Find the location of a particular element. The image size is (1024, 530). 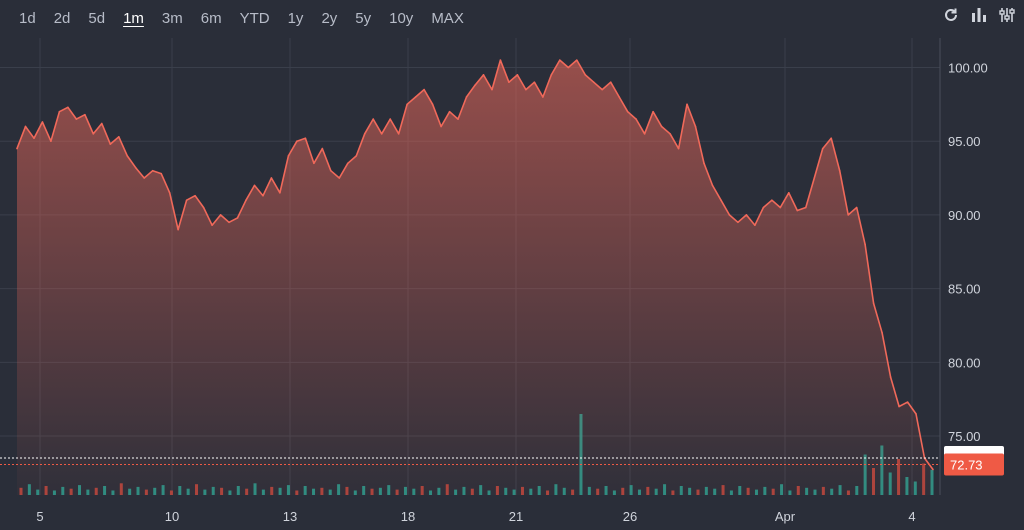

refresh-icon is located at coordinates (951, 15).